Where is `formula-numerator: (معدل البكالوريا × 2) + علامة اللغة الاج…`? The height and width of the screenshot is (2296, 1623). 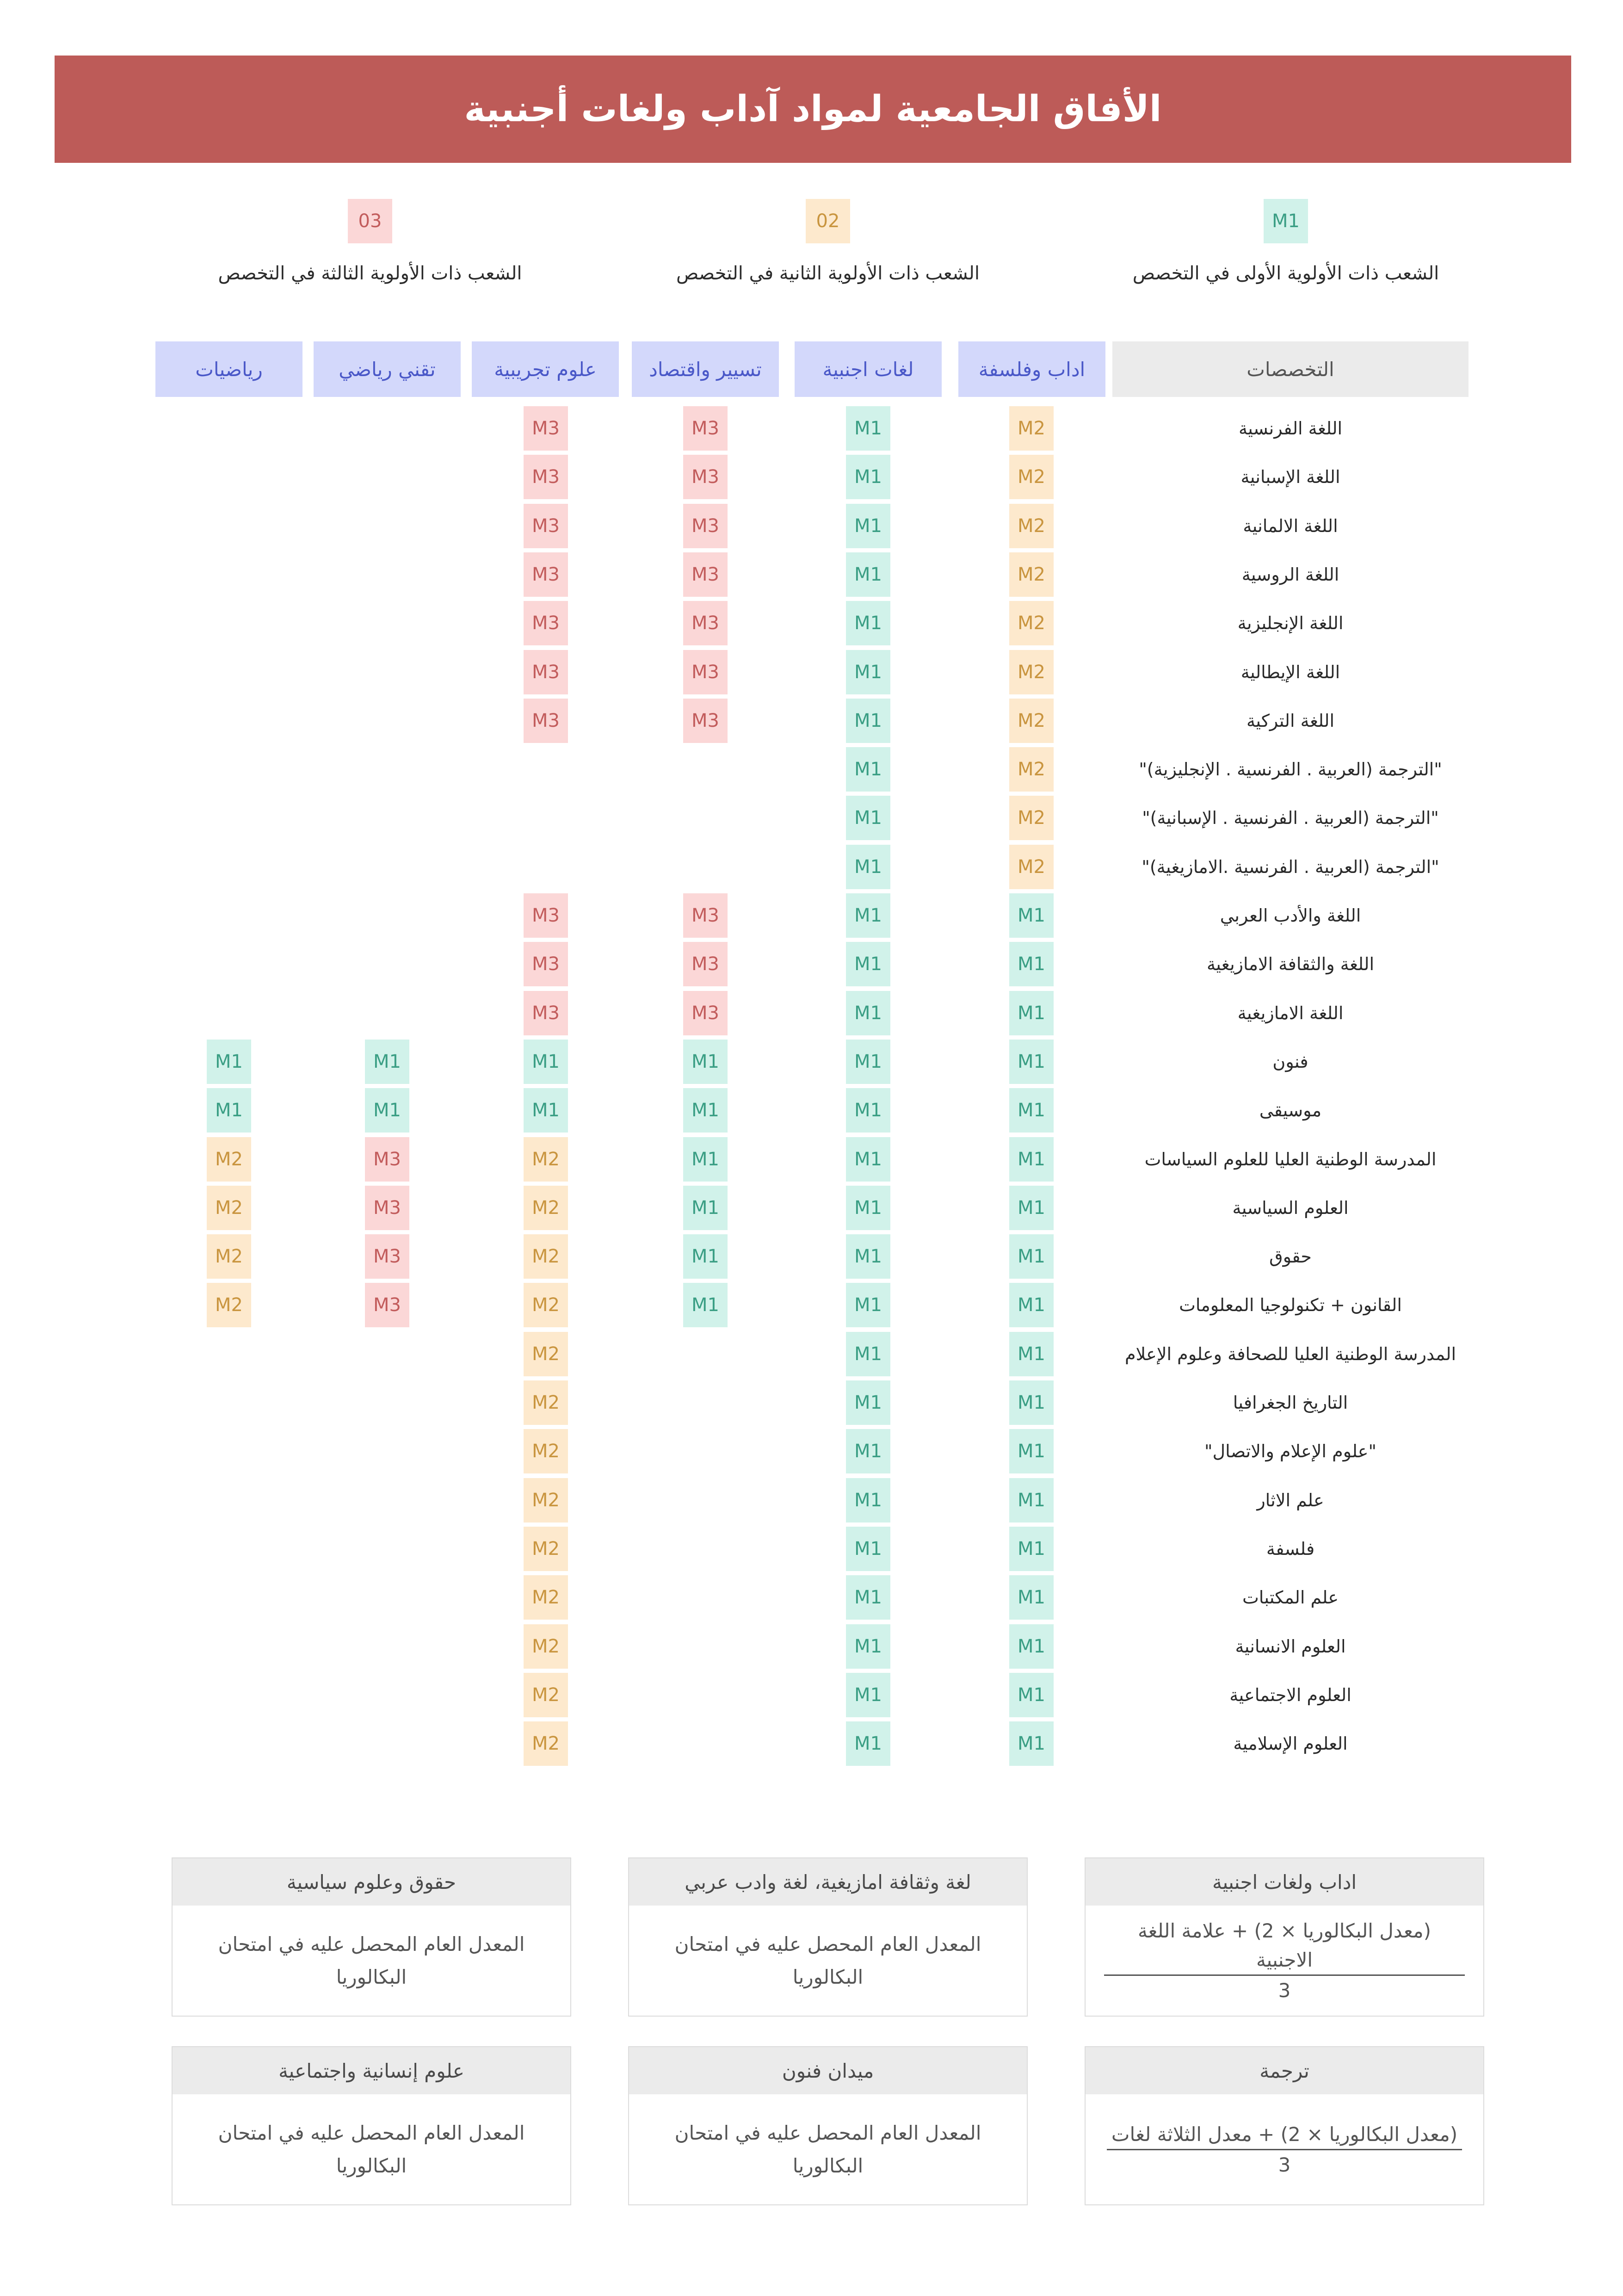
formula-numerator: (معدل البكالوريا × 2) + علامة اللغة الاج… is located at coordinates (1284, 1946).